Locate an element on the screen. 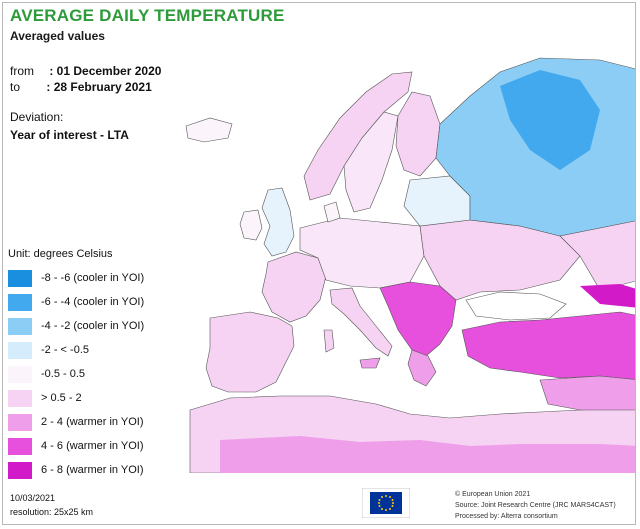 This screenshot has height=529, width=640. period-from-label: from is located at coordinates (22, 71).